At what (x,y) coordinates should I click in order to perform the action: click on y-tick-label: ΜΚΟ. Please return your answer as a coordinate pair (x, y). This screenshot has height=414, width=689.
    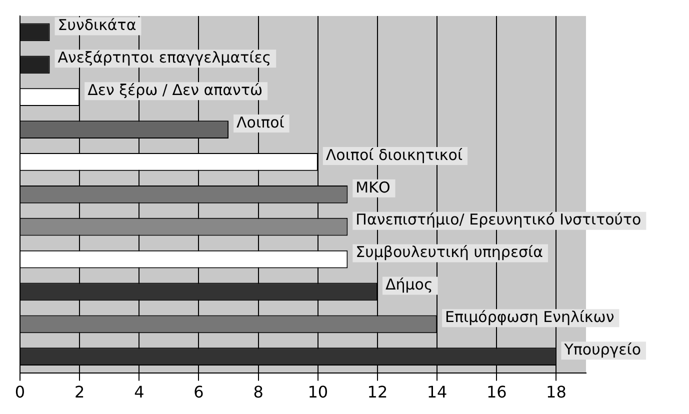
    Looking at the image, I should click on (373, 187).